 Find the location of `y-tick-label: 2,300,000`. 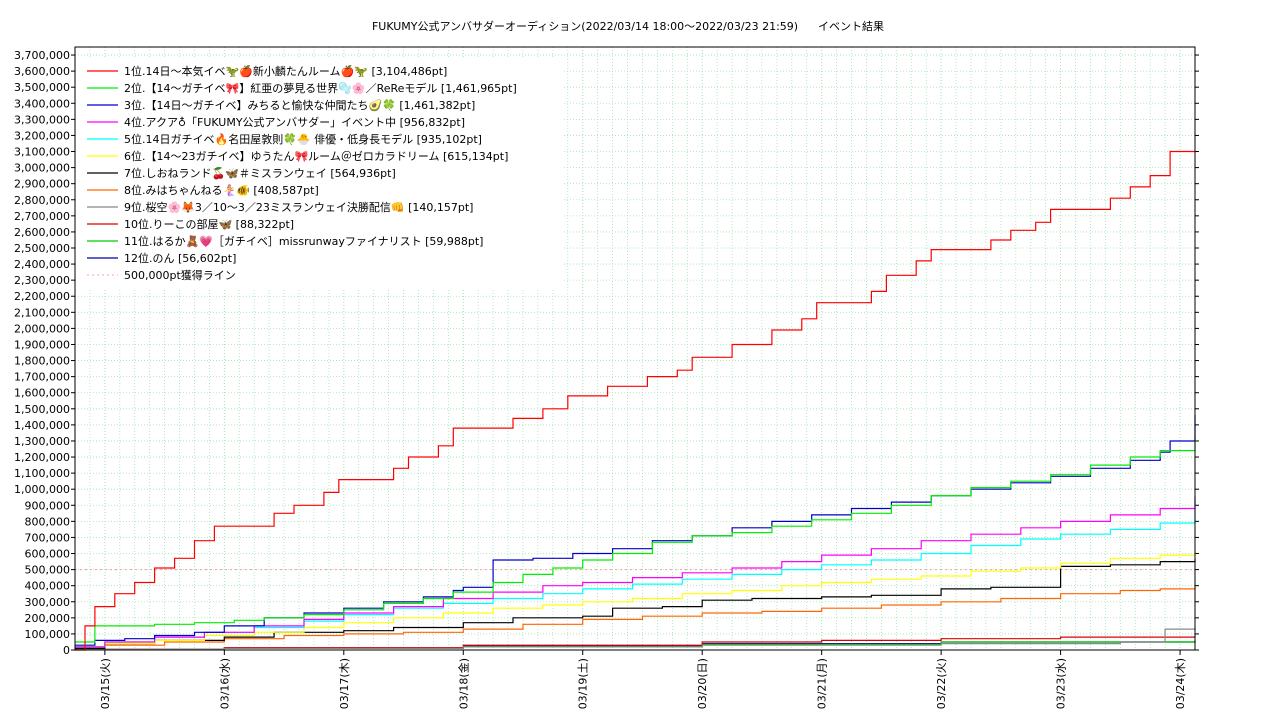

y-tick-label: 2,300,000 is located at coordinates (42, 280).